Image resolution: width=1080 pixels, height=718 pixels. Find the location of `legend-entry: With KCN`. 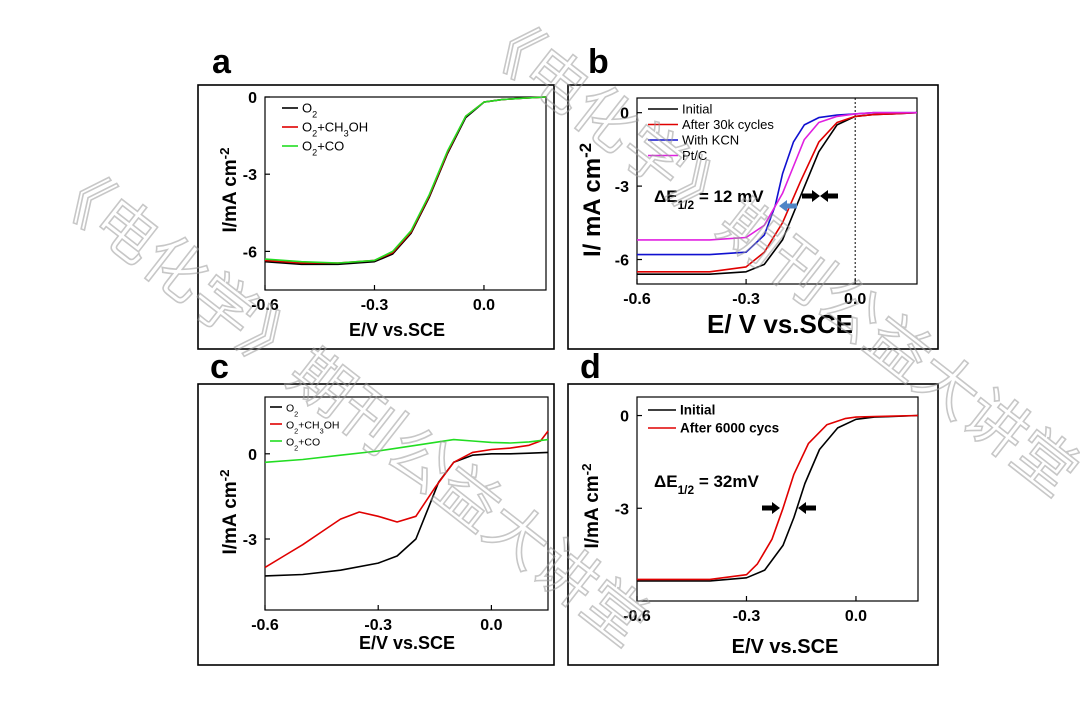

legend-entry: With KCN is located at coordinates (710, 140).